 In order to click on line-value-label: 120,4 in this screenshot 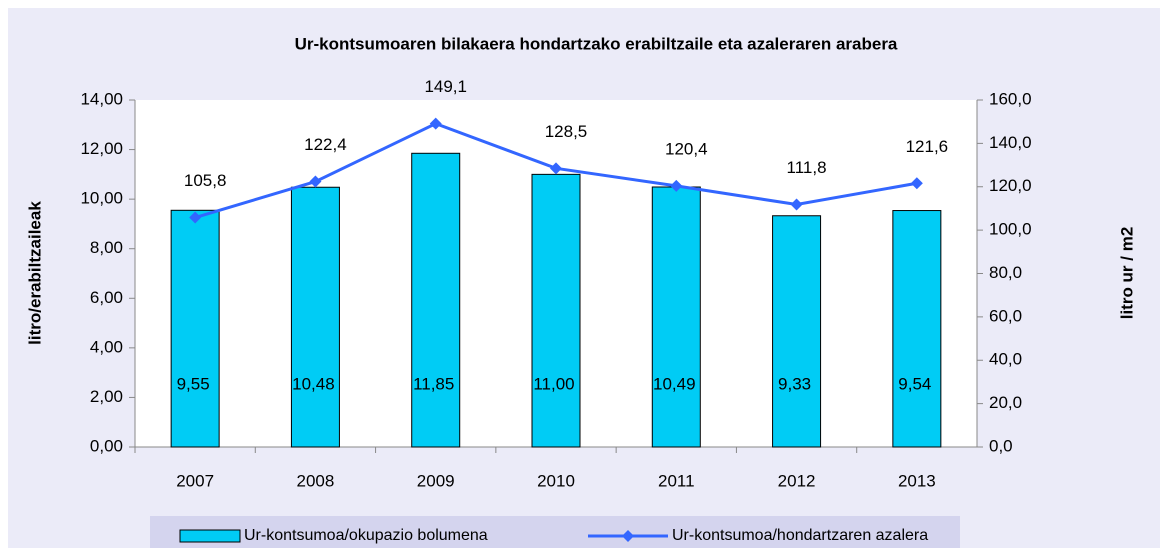, I will do `click(686, 148)`.